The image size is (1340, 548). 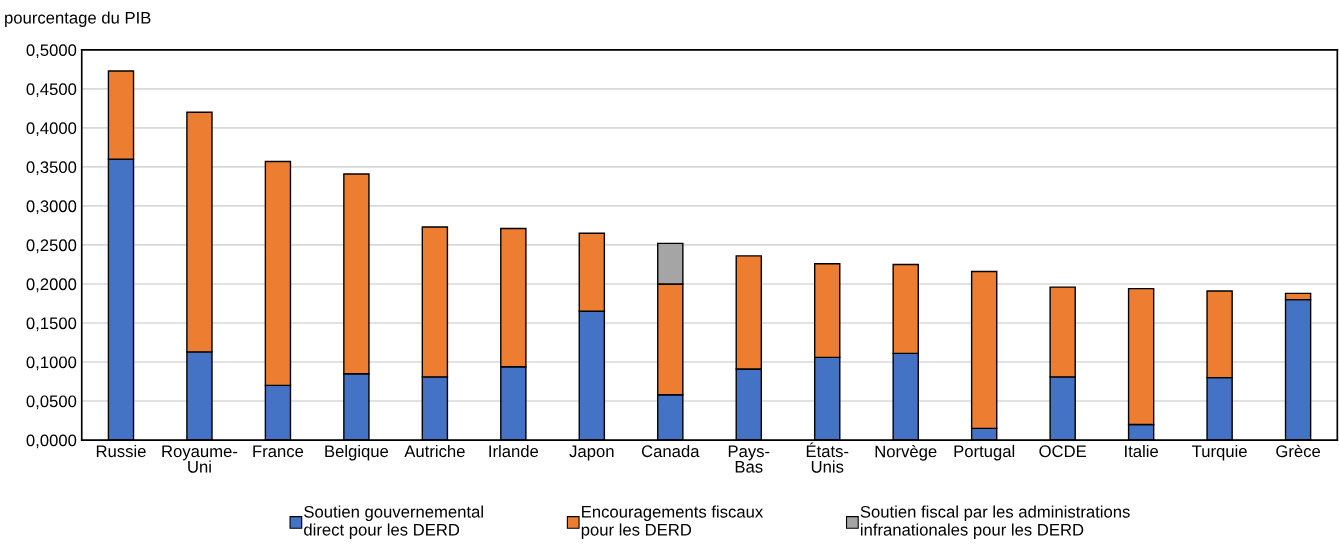 What do you see at coordinates (514, 451) in the screenshot?
I see `x-tick-label: Irlande` at bounding box center [514, 451].